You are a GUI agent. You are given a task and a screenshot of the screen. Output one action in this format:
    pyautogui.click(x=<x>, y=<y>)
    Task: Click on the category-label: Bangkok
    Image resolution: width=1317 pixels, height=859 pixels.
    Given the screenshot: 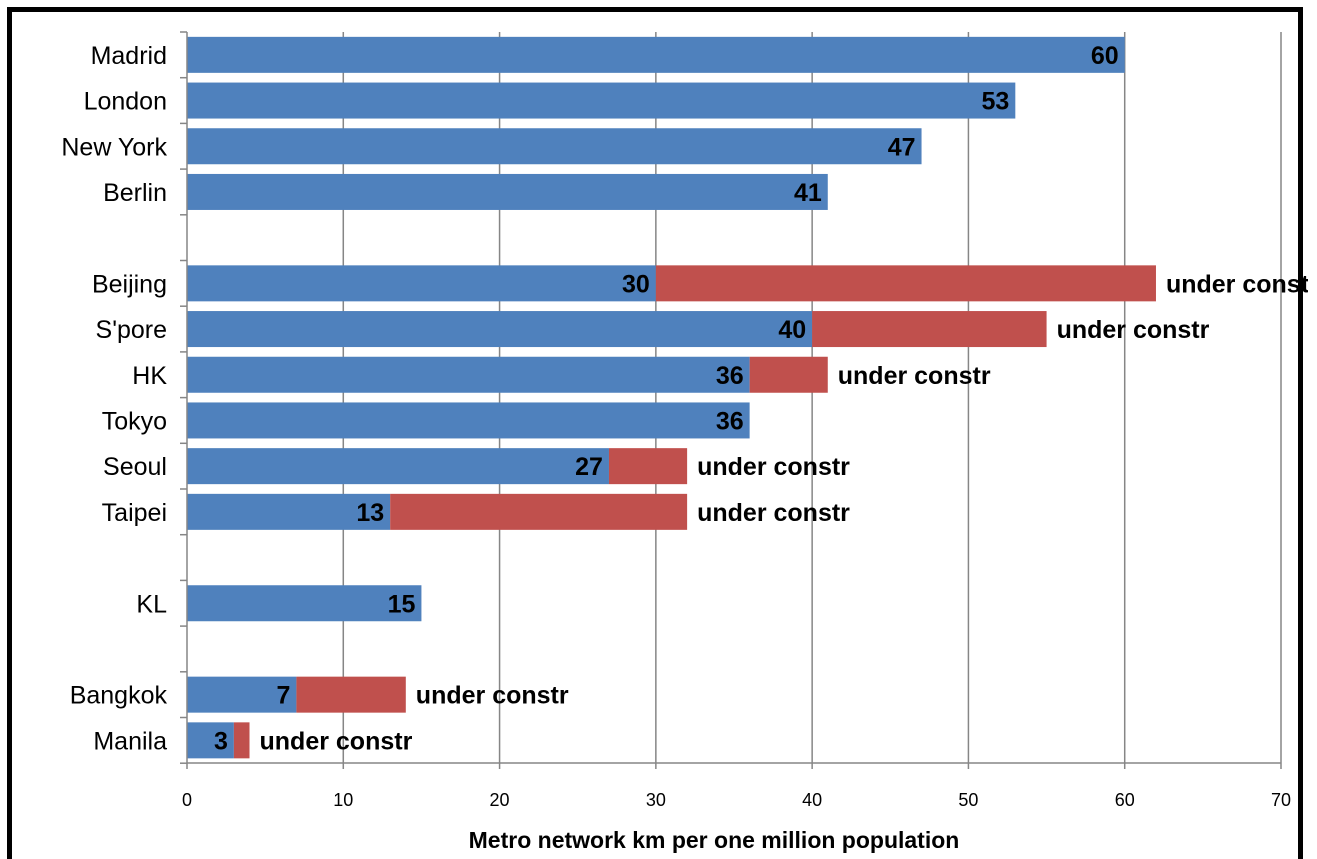 What is the action you would take?
    pyautogui.click(x=119, y=696)
    